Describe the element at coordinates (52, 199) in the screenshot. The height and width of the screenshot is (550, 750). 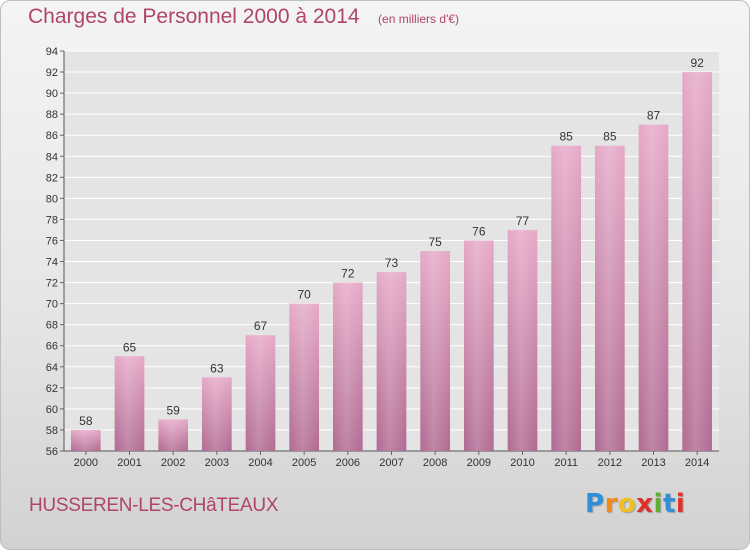
I see `y-tick-label: 80` at that location.